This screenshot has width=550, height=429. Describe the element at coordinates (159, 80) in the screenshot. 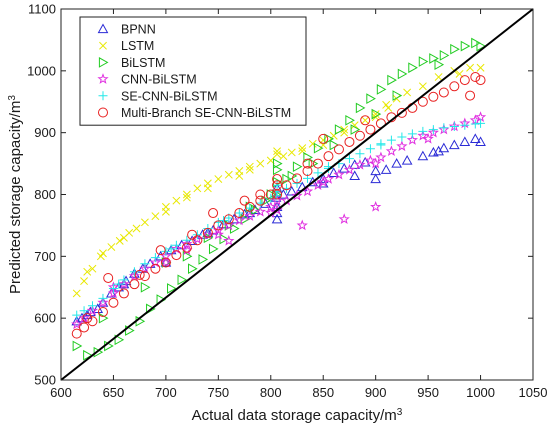

I see `legend-label: CNN-BiLSTM` at that location.